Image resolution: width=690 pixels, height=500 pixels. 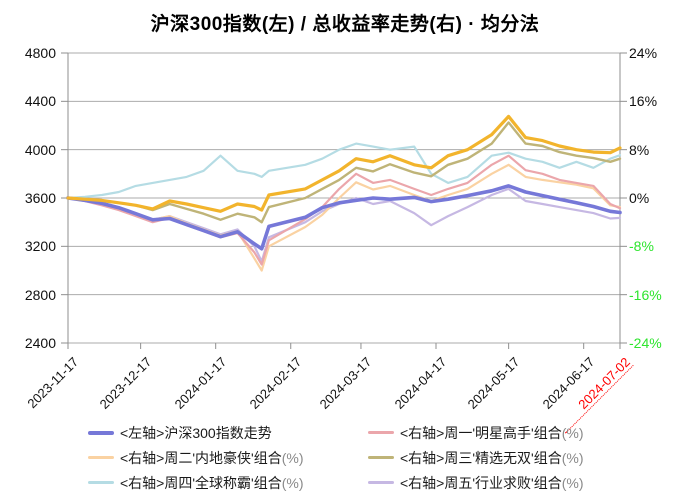 I want to click on left-axis-label: 2800, so click(x=40, y=294).